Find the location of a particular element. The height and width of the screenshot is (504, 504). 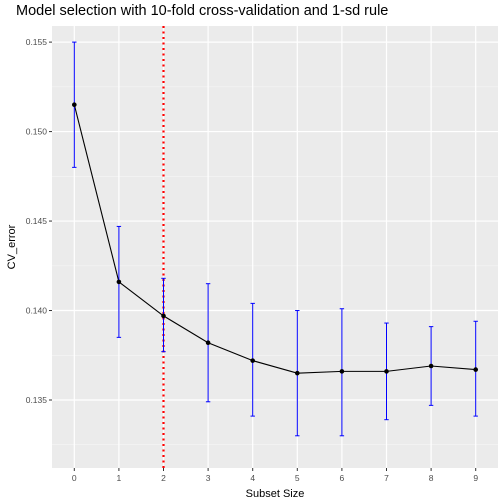

x-tick-label: 9 is located at coordinates (475, 478).